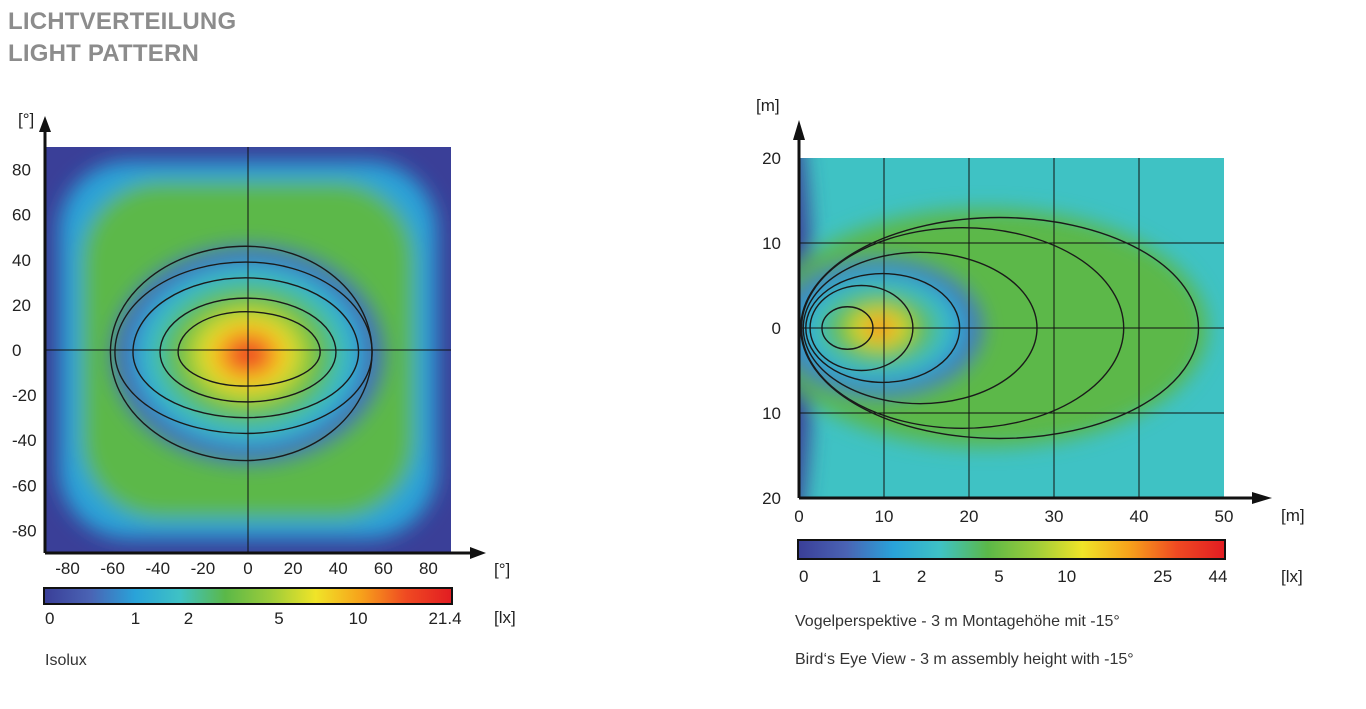 This screenshot has height=709, width=1366. Describe the element at coordinates (24, 530) in the screenshot. I see `isolux-y-tick-label: -80` at that location.